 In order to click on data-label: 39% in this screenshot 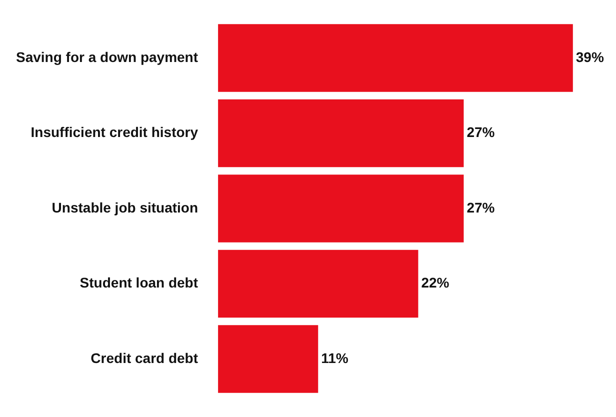, I will do `click(590, 56)`.